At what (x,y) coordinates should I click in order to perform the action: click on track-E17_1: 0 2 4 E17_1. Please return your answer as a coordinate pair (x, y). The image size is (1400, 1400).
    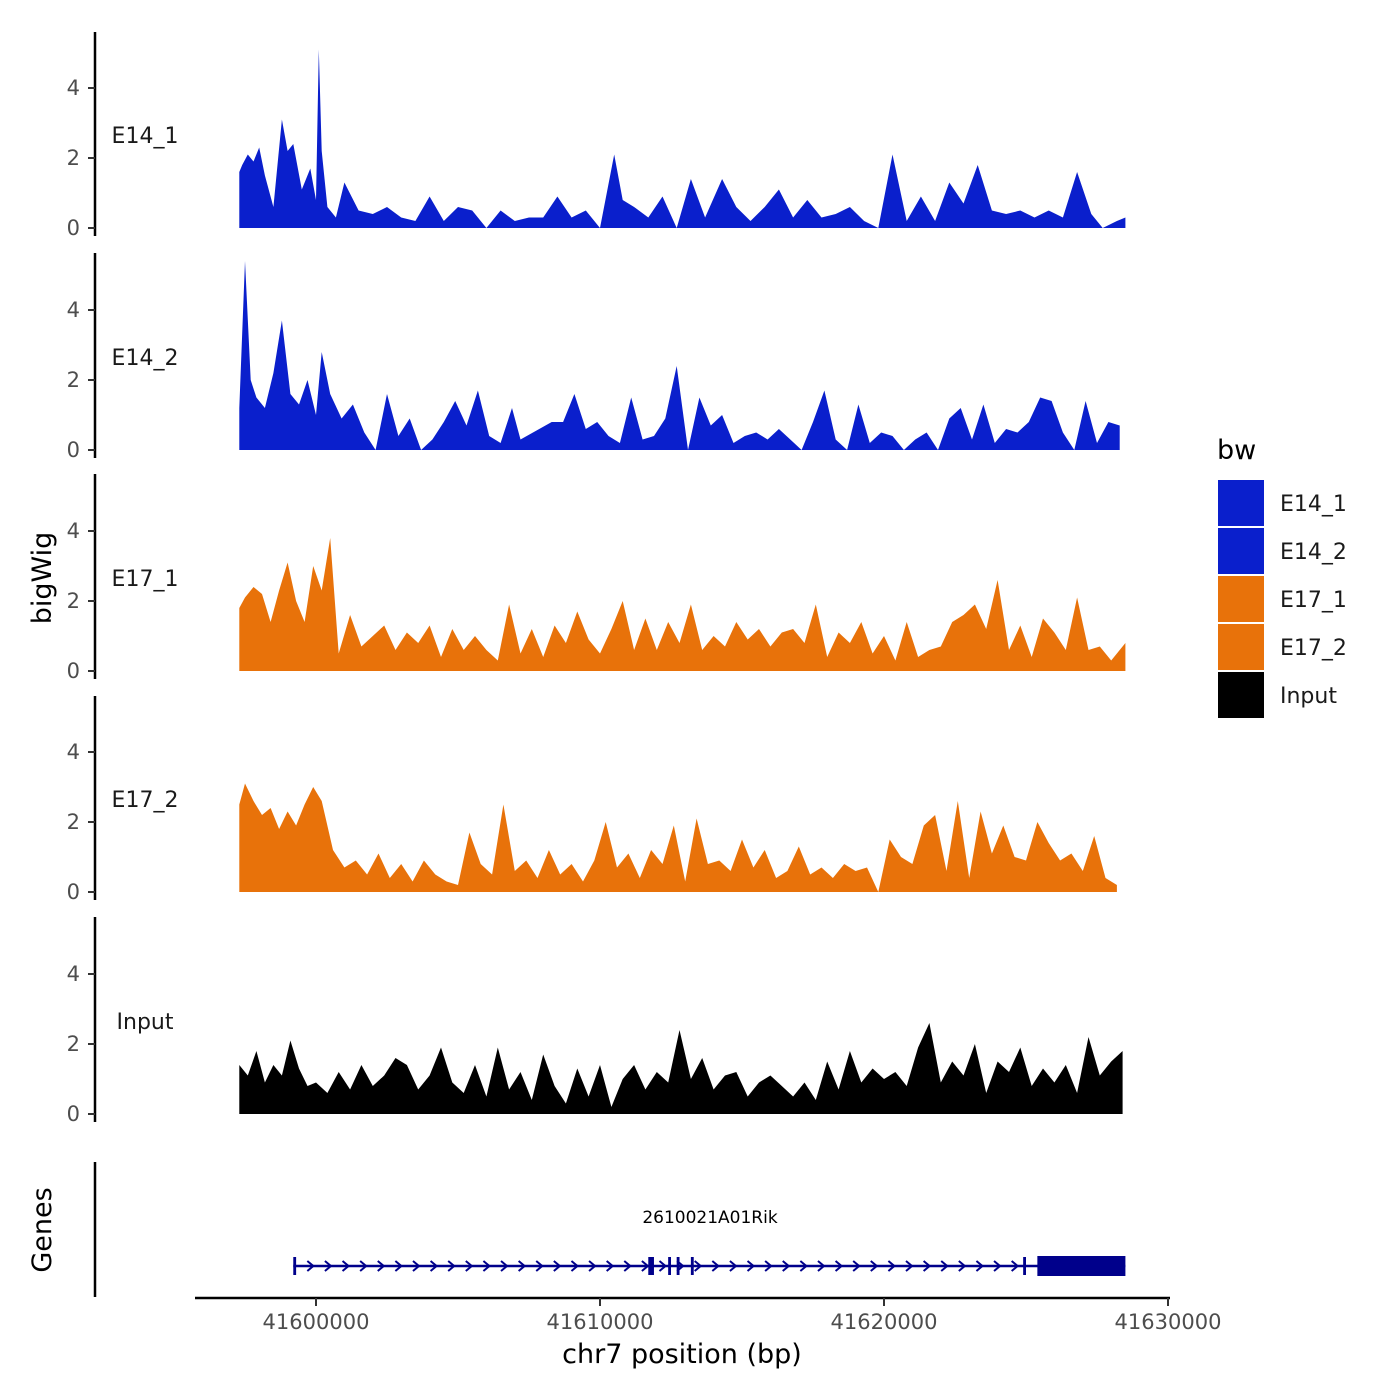
    Looking at the image, I should click on (596, 578).